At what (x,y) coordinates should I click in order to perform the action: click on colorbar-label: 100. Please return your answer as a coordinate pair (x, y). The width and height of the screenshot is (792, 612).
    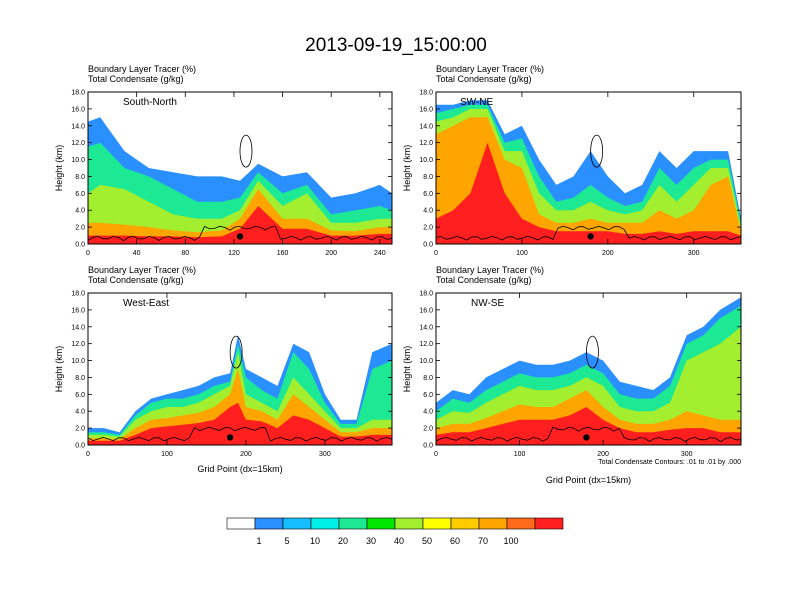
    Looking at the image, I should click on (510, 541).